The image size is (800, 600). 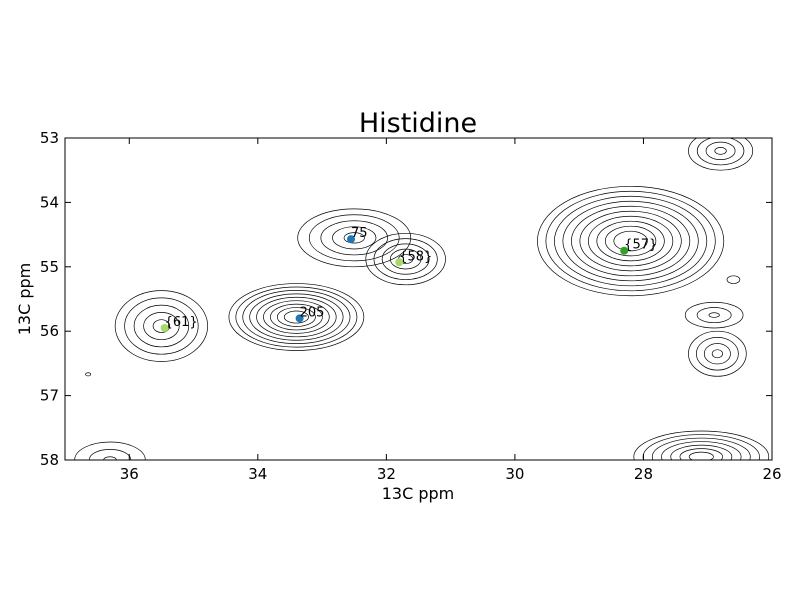 What do you see at coordinates (49, 202) in the screenshot?
I see `y-tick-label: 54` at bounding box center [49, 202].